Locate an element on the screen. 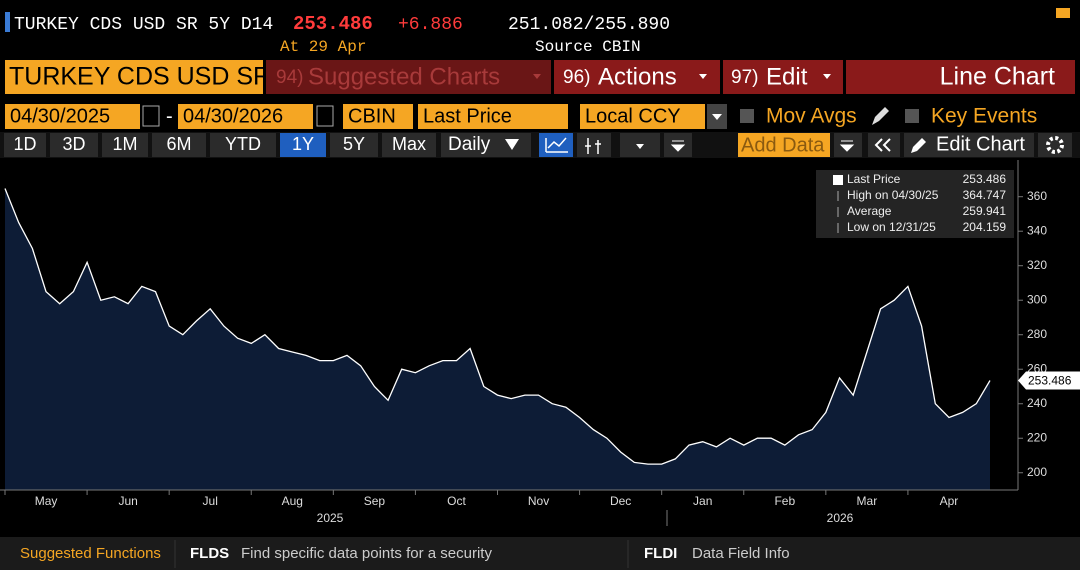  mov-avgs: Mov Avgs is located at coordinates (811, 116).